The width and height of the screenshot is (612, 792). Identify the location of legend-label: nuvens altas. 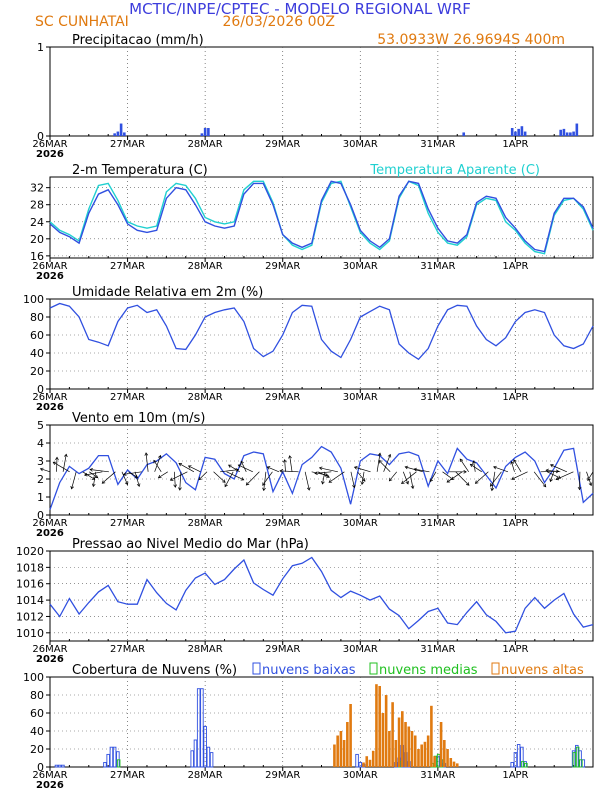
(542, 670).